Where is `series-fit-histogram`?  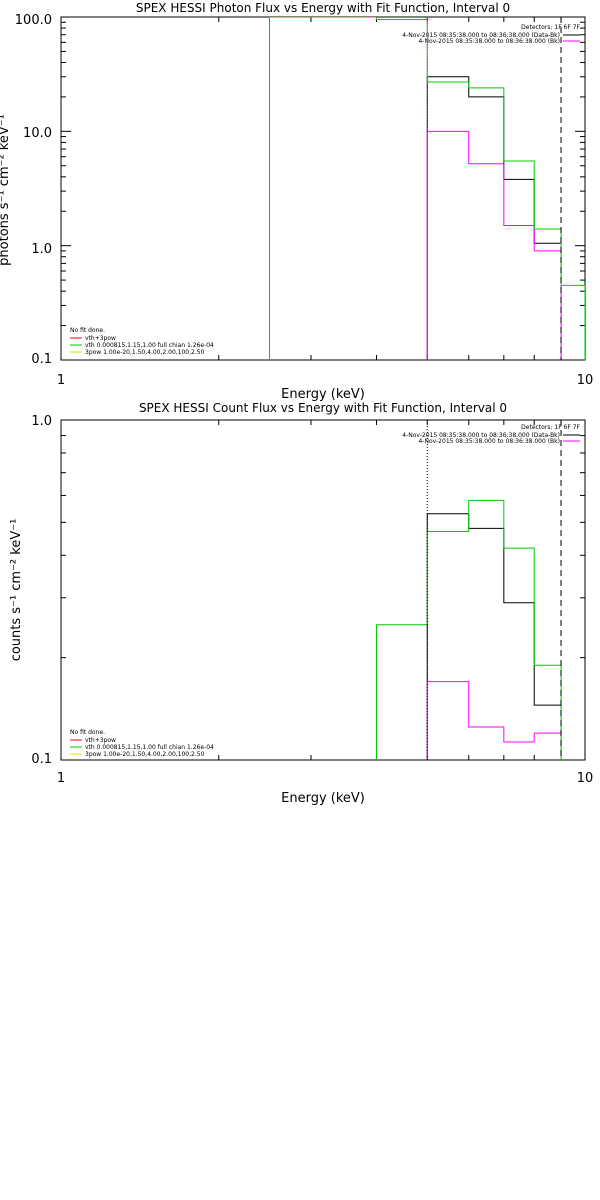 series-fit-histogram is located at coordinates (468, 629).